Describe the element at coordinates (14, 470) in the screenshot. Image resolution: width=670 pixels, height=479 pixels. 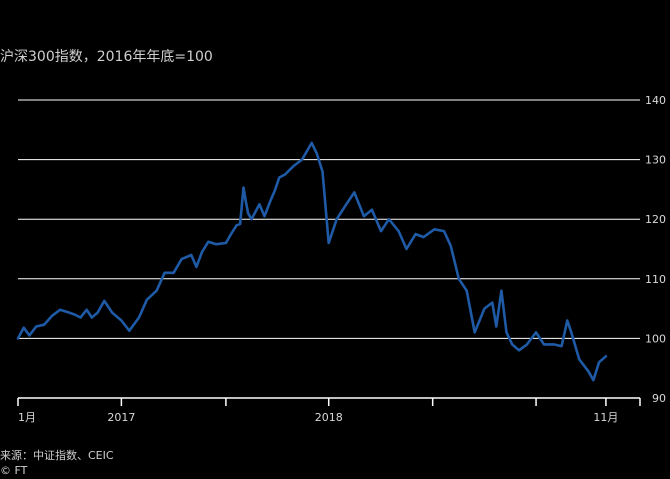
I see `ft-credit: © FT` at that location.